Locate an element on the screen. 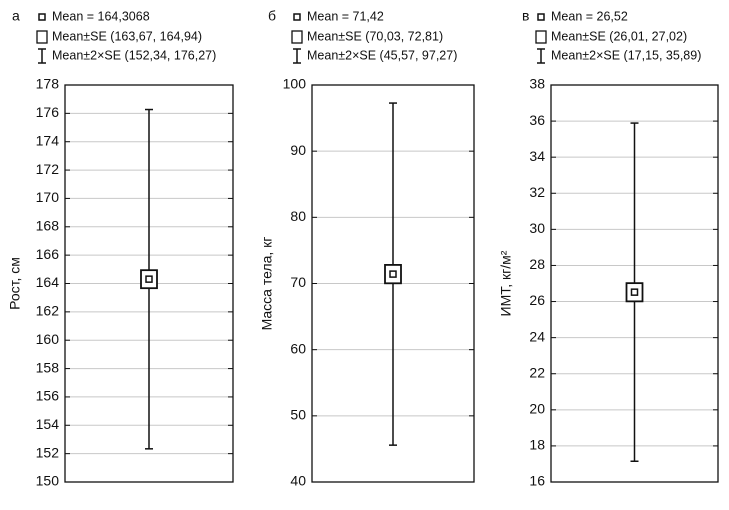 The width and height of the screenshot is (729, 510). y-tick-label: 174 is located at coordinates (48, 140).